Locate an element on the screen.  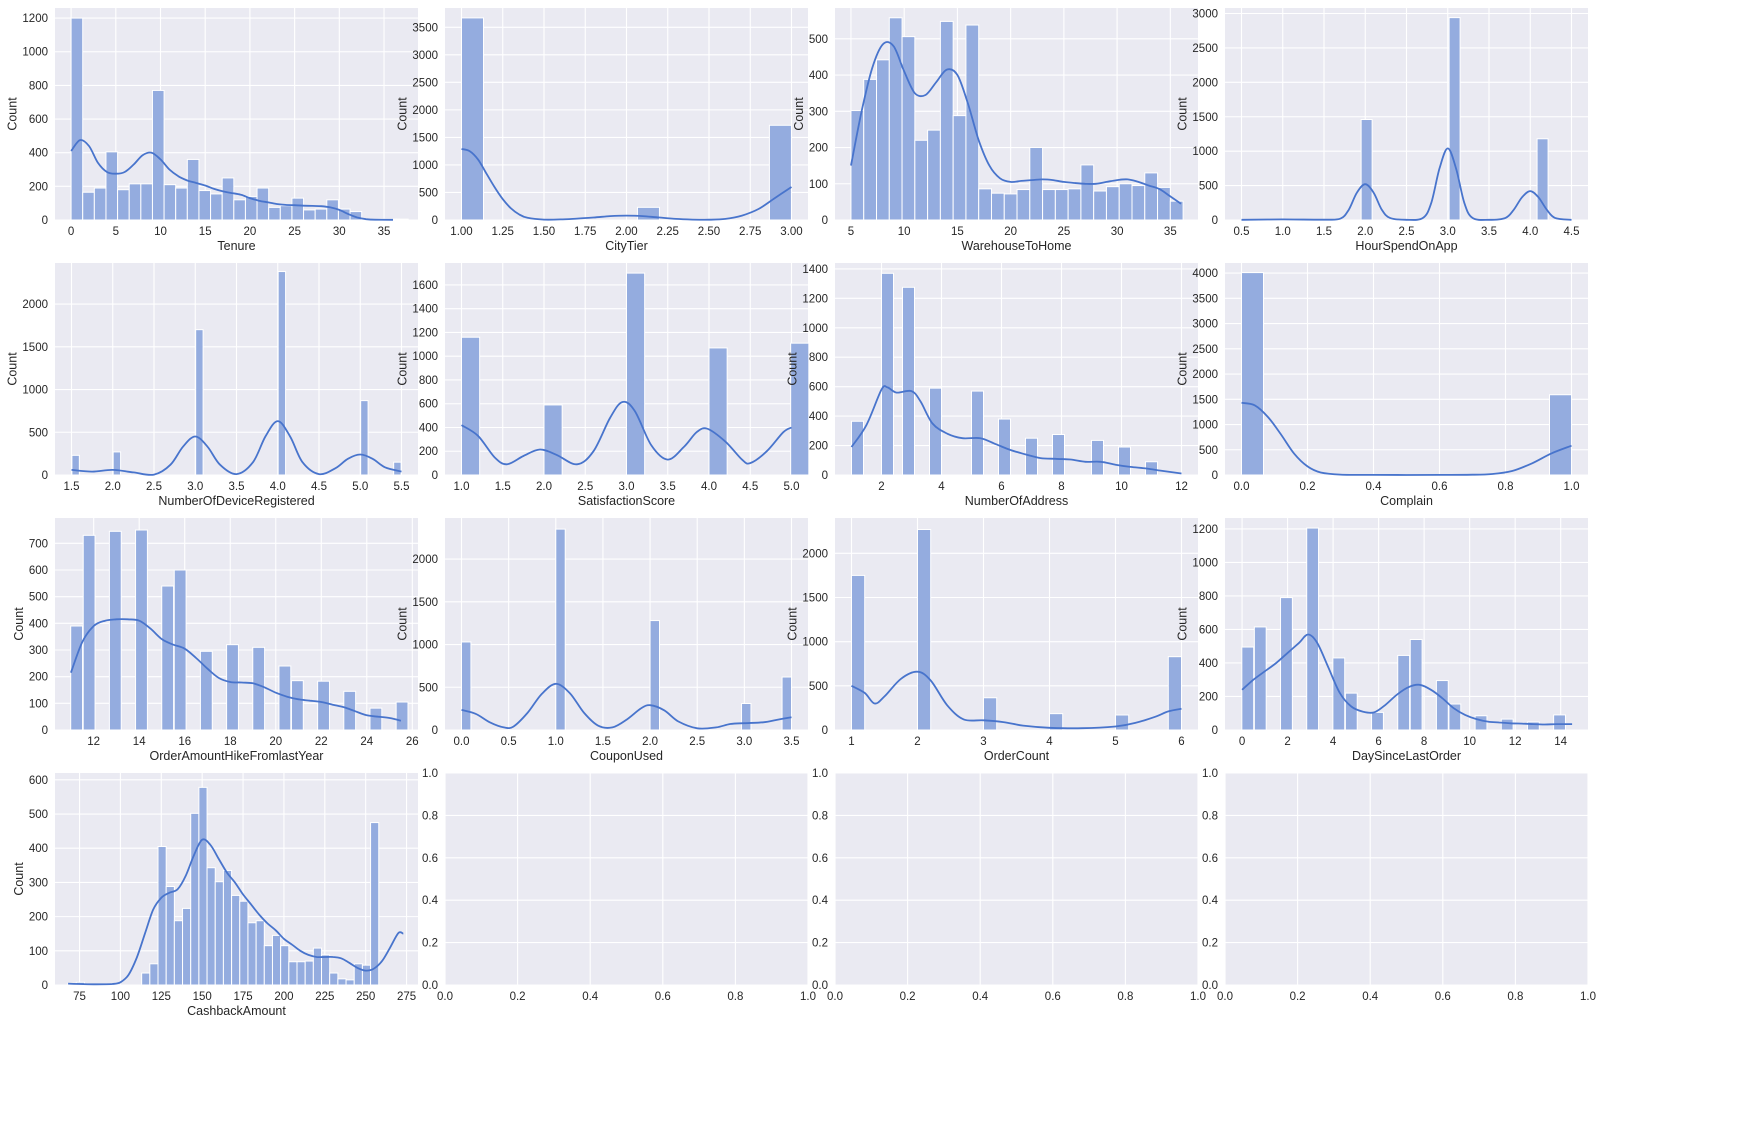
x-tick-label: 0.4 is located at coordinates (980, 997).